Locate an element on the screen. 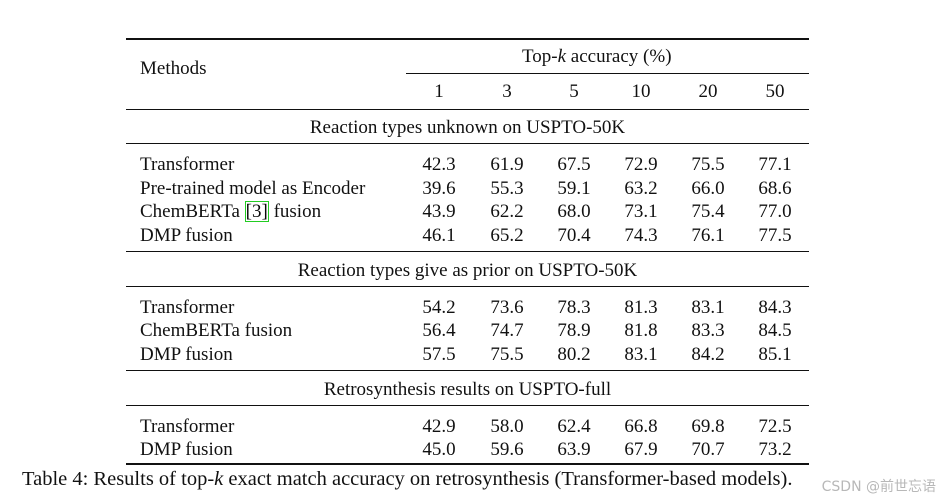 Image resolution: width=946 pixels, height=504 pixels. accuracy-cell: 70.7 is located at coordinates (708, 449).